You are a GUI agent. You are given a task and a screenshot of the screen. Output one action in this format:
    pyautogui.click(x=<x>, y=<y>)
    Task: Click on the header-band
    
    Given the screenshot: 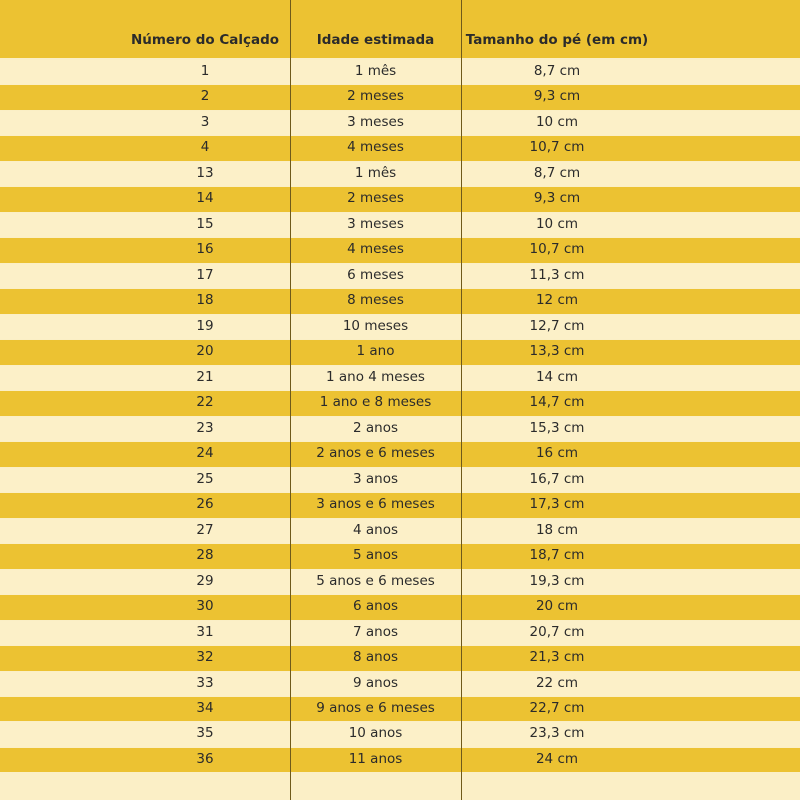 What is the action you would take?
    pyautogui.click(x=400, y=29)
    